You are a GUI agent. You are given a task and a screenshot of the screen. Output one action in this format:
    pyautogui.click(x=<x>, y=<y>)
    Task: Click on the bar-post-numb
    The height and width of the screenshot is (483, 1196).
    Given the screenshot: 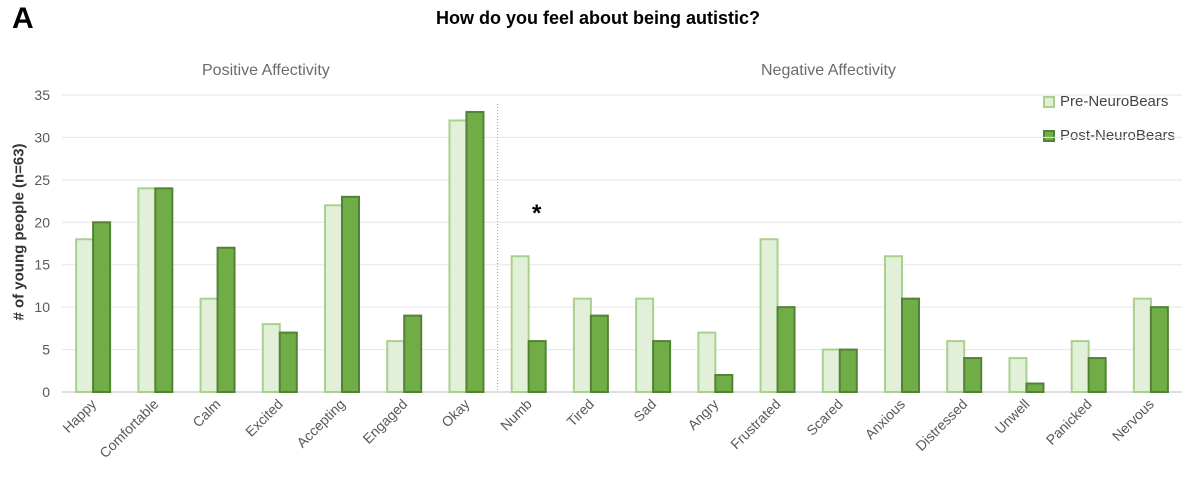 What is the action you would take?
    pyautogui.click(x=537, y=367)
    